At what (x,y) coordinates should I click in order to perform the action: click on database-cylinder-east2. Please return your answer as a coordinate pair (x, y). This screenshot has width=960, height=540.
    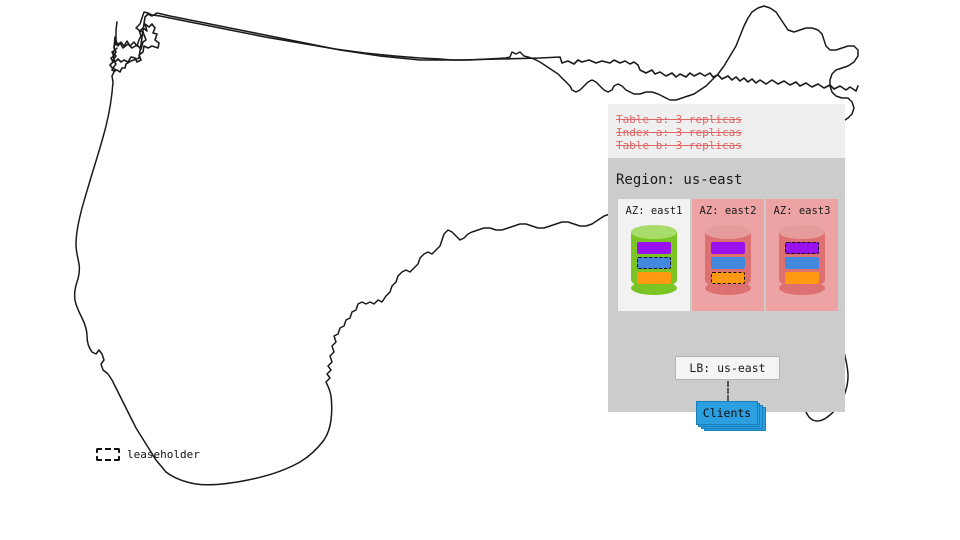
    Looking at the image, I should click on (728, 260).